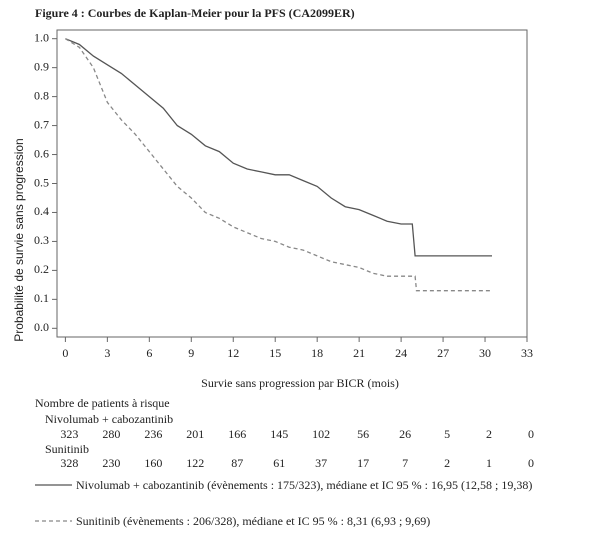  What do you see at coordinates (279, 463) in the screenshot?
I see `risk-count: 61` at bounding box center [279, 463].